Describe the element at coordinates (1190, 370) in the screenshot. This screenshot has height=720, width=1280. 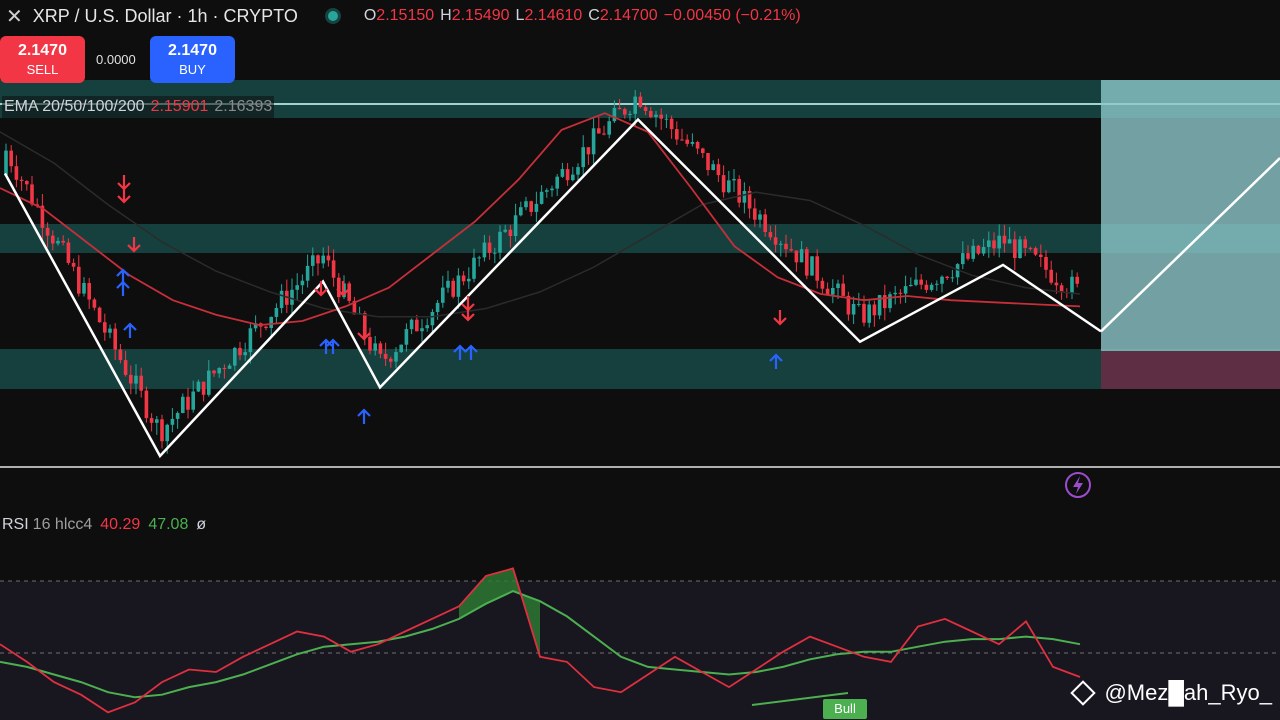
I see `stop-box` at that location.